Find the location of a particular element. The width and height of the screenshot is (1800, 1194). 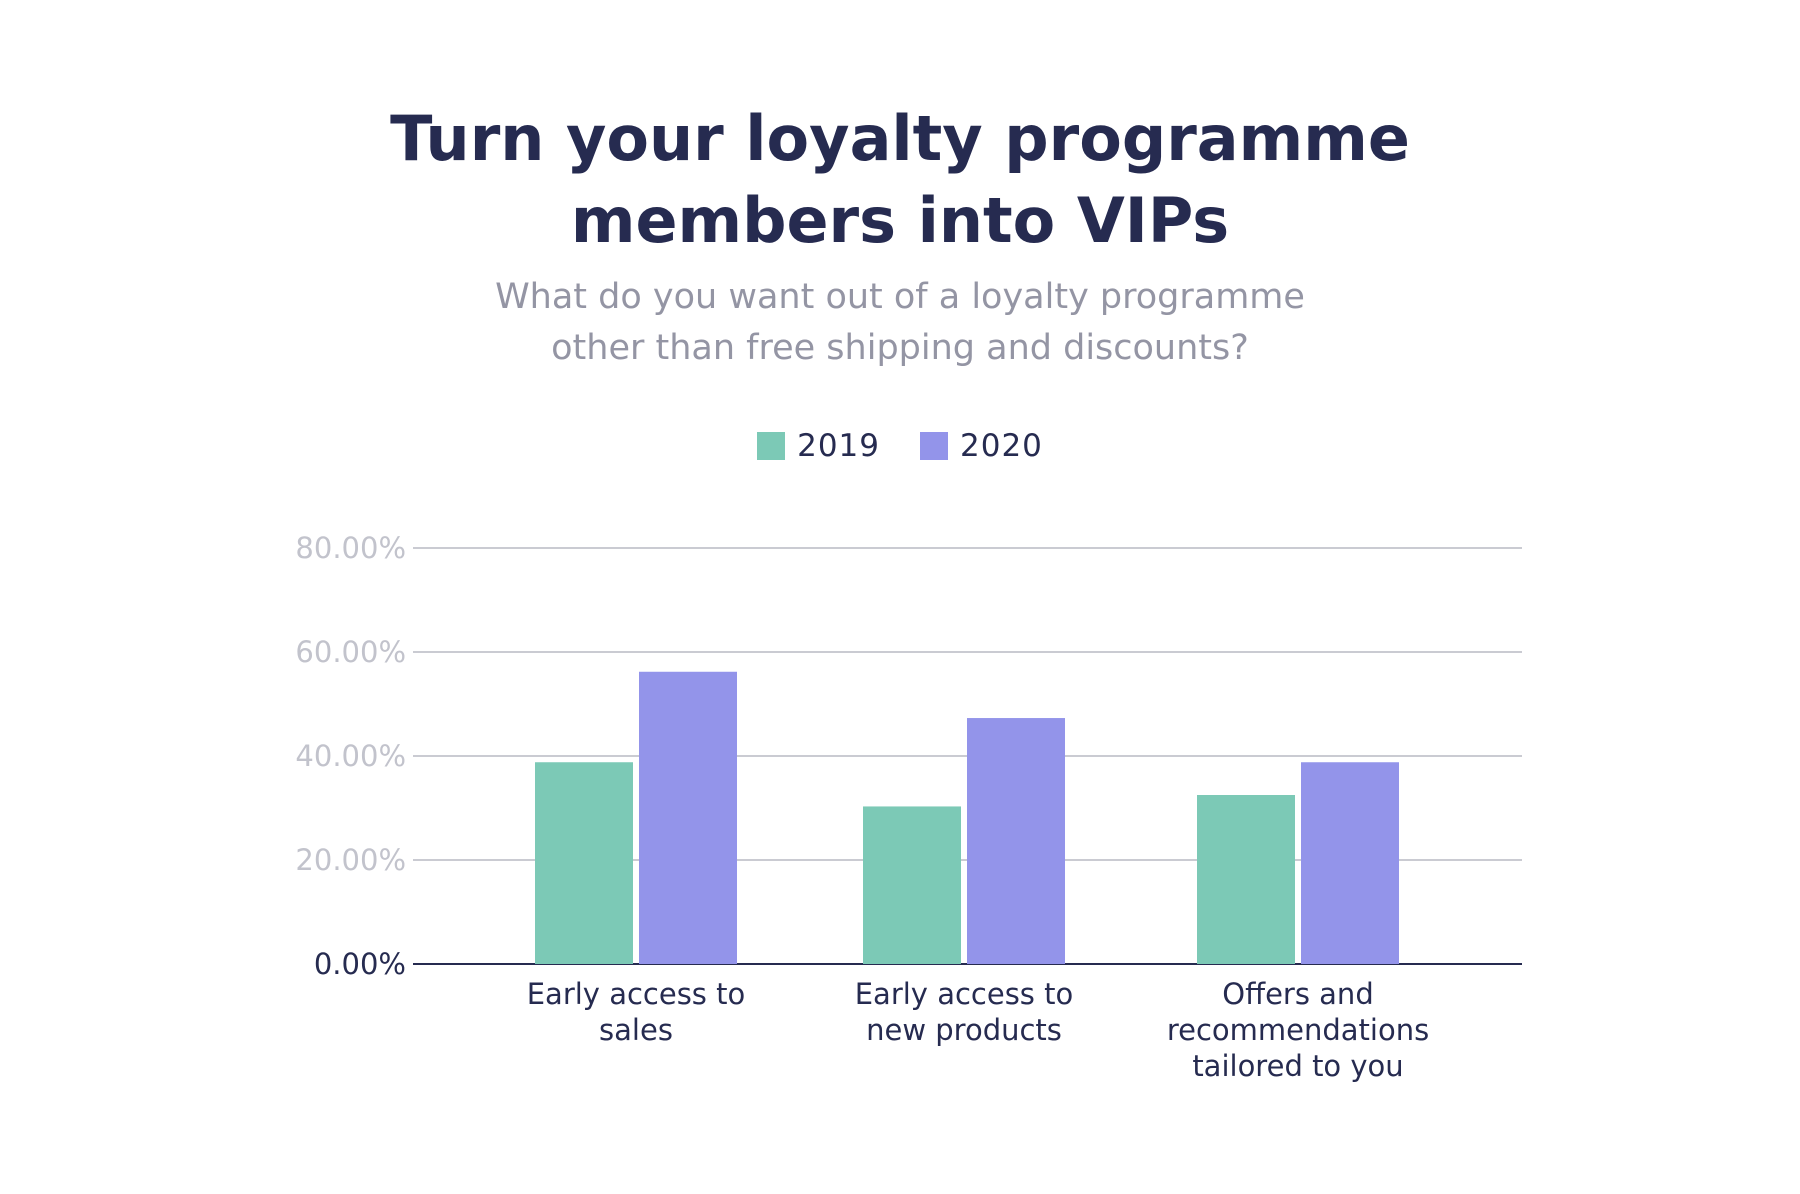

x-category-label-line: recommendations is located at coordinates (1298, 1030).